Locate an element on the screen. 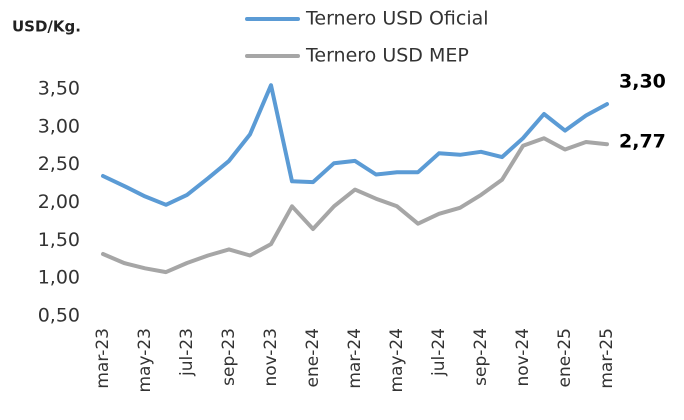 The image size is (684, 420). x-tick-label: may-23 is located at coordinates (145, 360).